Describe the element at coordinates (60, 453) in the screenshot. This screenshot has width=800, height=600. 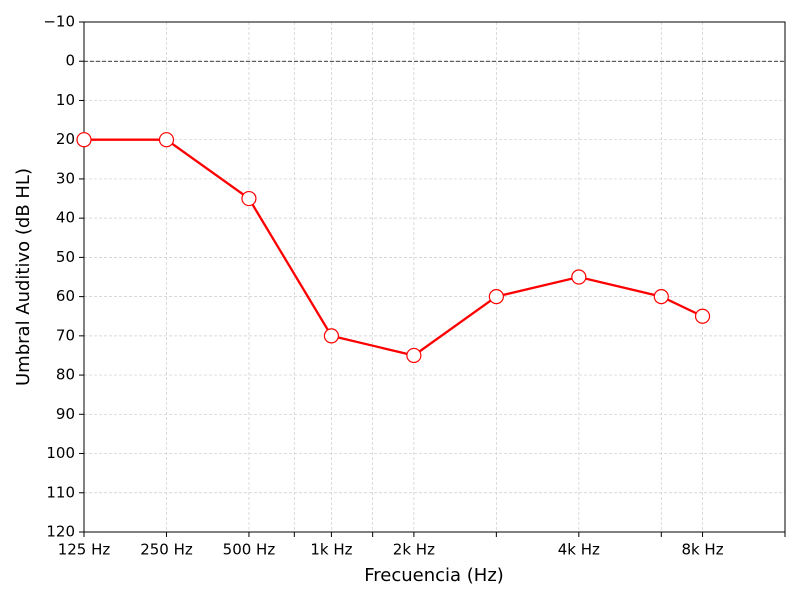
I see `y-tick-label: 100` at that location.